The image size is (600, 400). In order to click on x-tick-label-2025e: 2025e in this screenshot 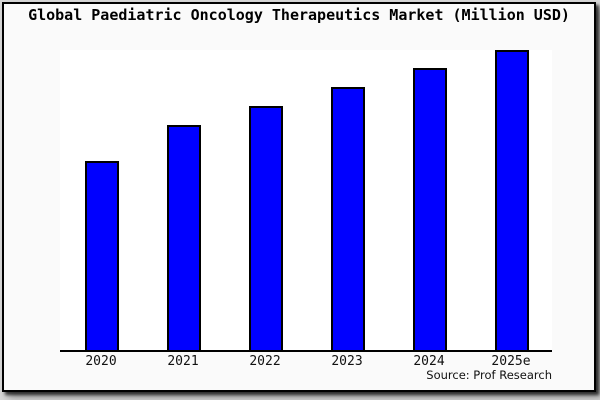, I will do `click(511, 361)`.